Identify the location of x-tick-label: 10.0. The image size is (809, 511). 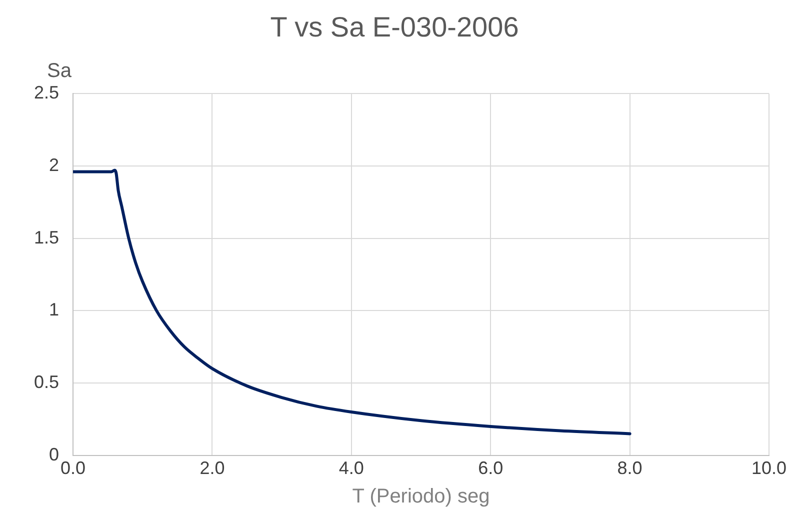
(769, 468).